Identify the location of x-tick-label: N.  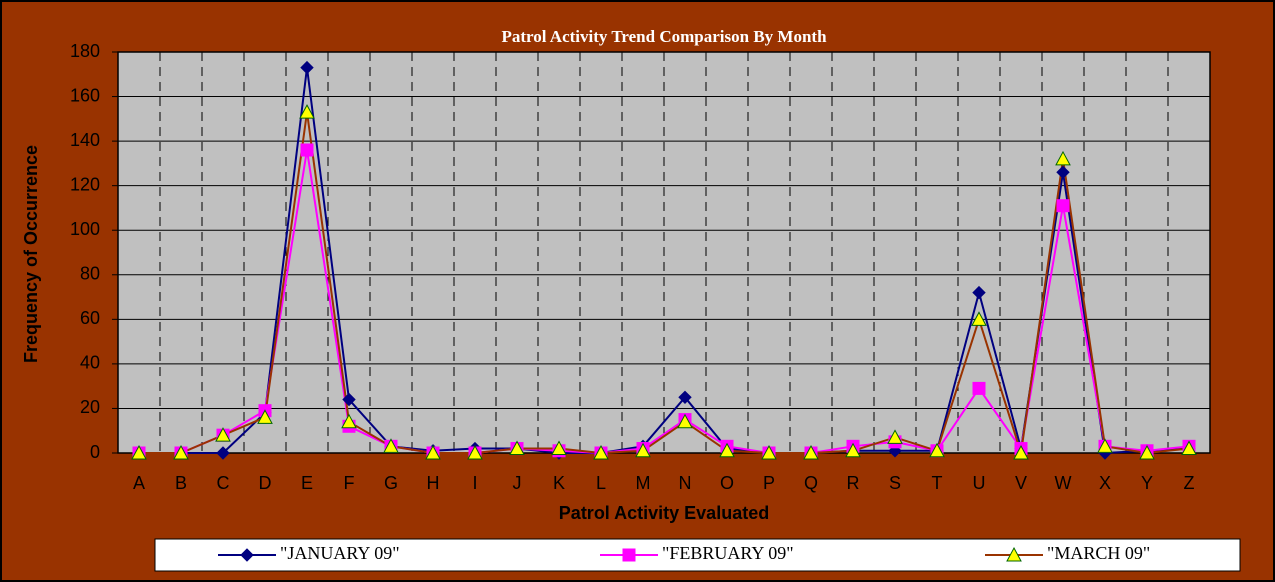
(685, 483).